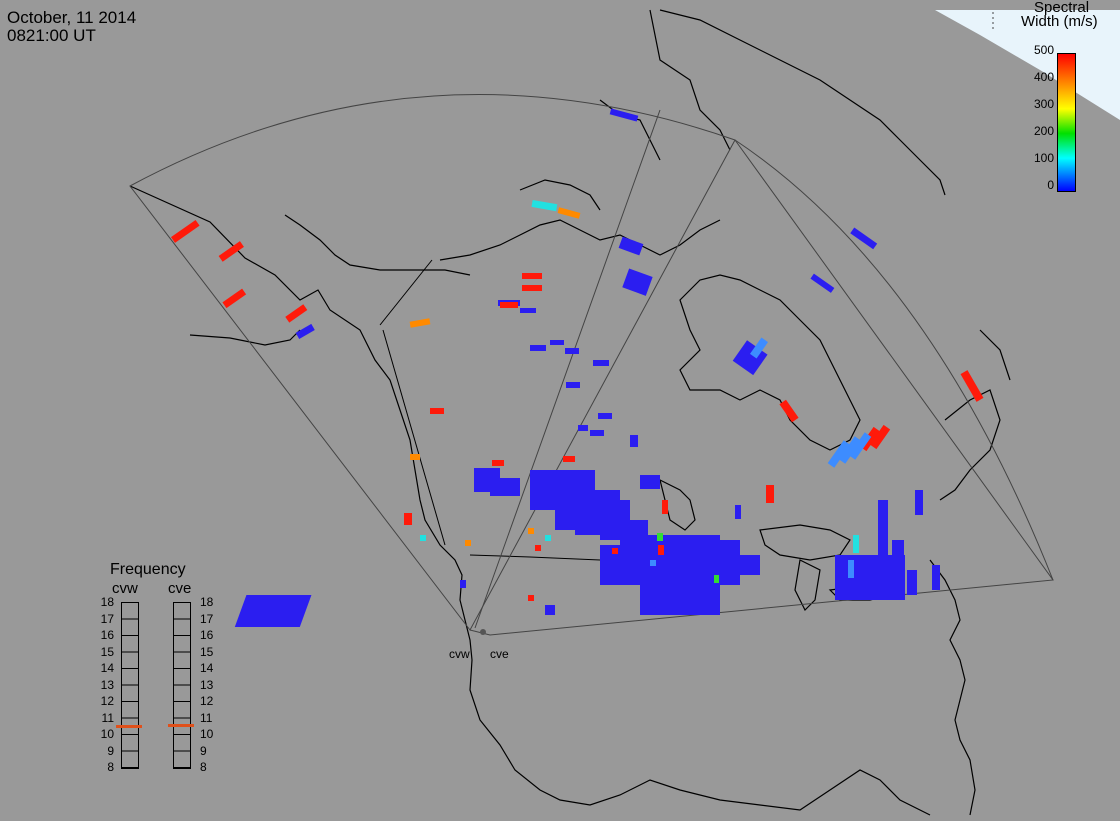 The width and height of the screenshot is (1120, 821). What do you see at coordinates (1027, 65) in the screenshot?
I see `daylight-region` at bounding box center [1027, 65].